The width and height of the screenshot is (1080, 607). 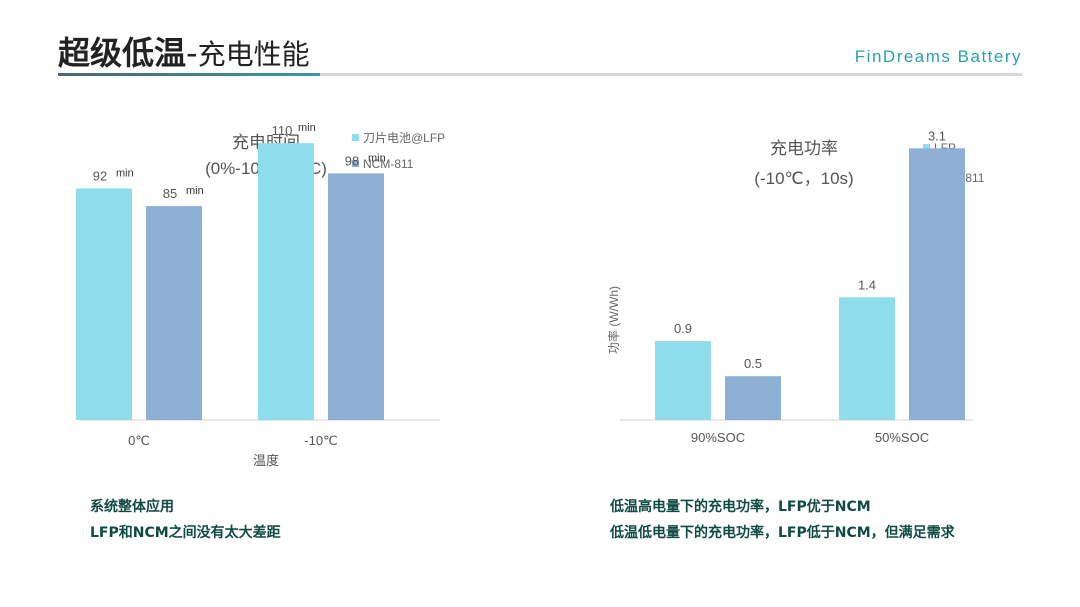 What do you see at coordinates (804, 148) in the screenshot?
I see `chart-title: 充电功率` at bounding box center [804, 148].